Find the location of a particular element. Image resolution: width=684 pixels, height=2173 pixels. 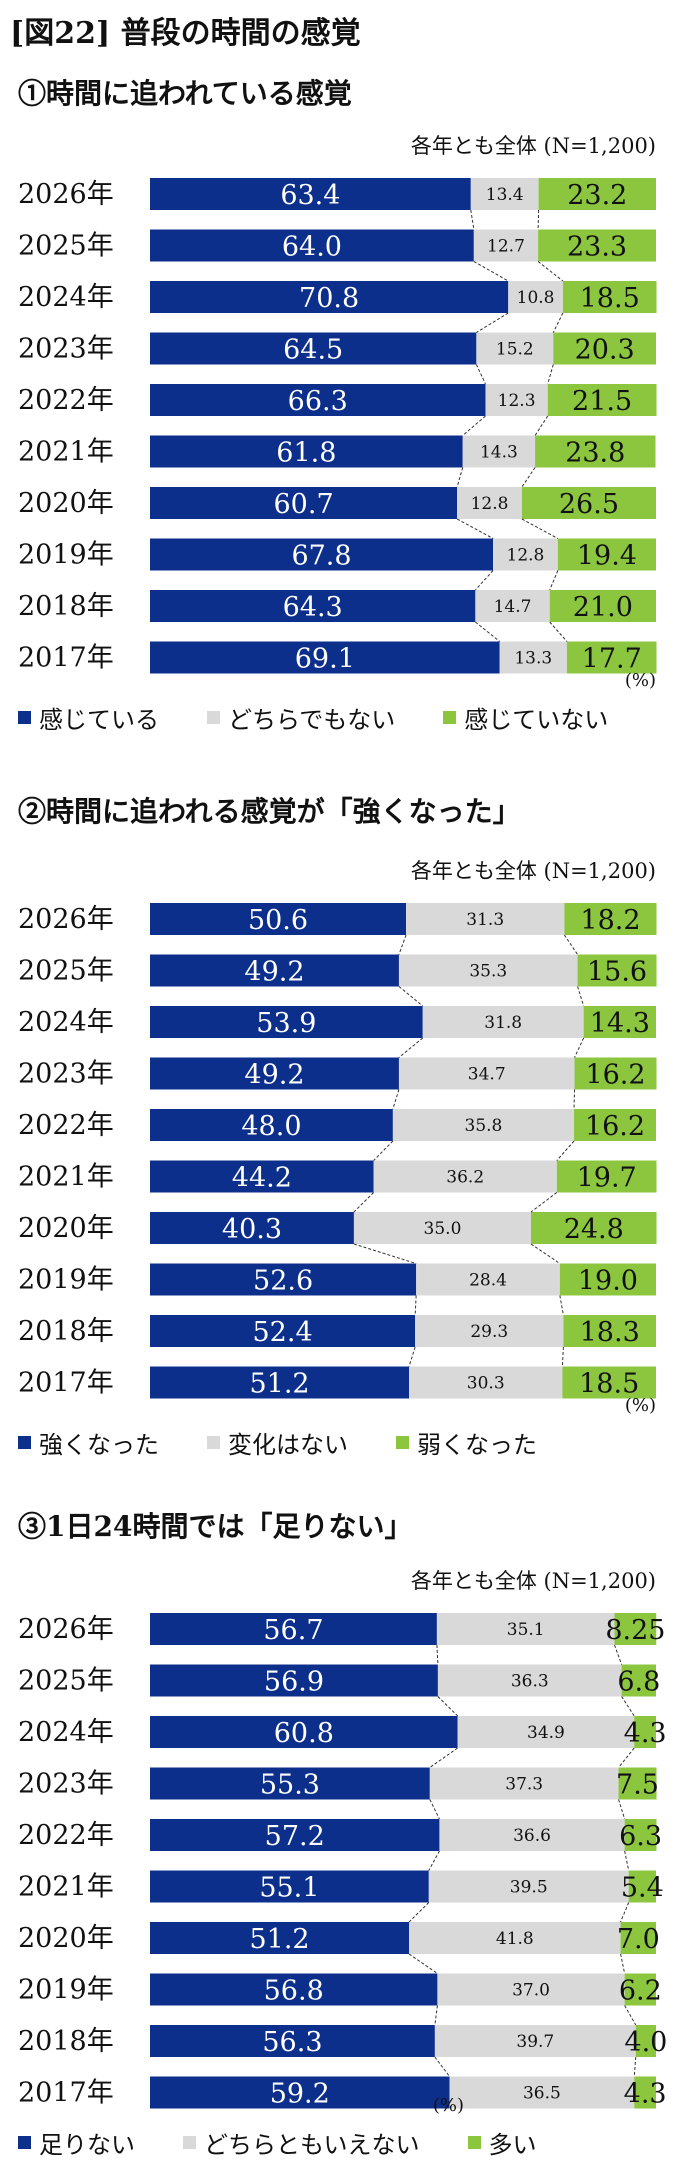

data-label: 12.8 is located at coordinates (526, 556).